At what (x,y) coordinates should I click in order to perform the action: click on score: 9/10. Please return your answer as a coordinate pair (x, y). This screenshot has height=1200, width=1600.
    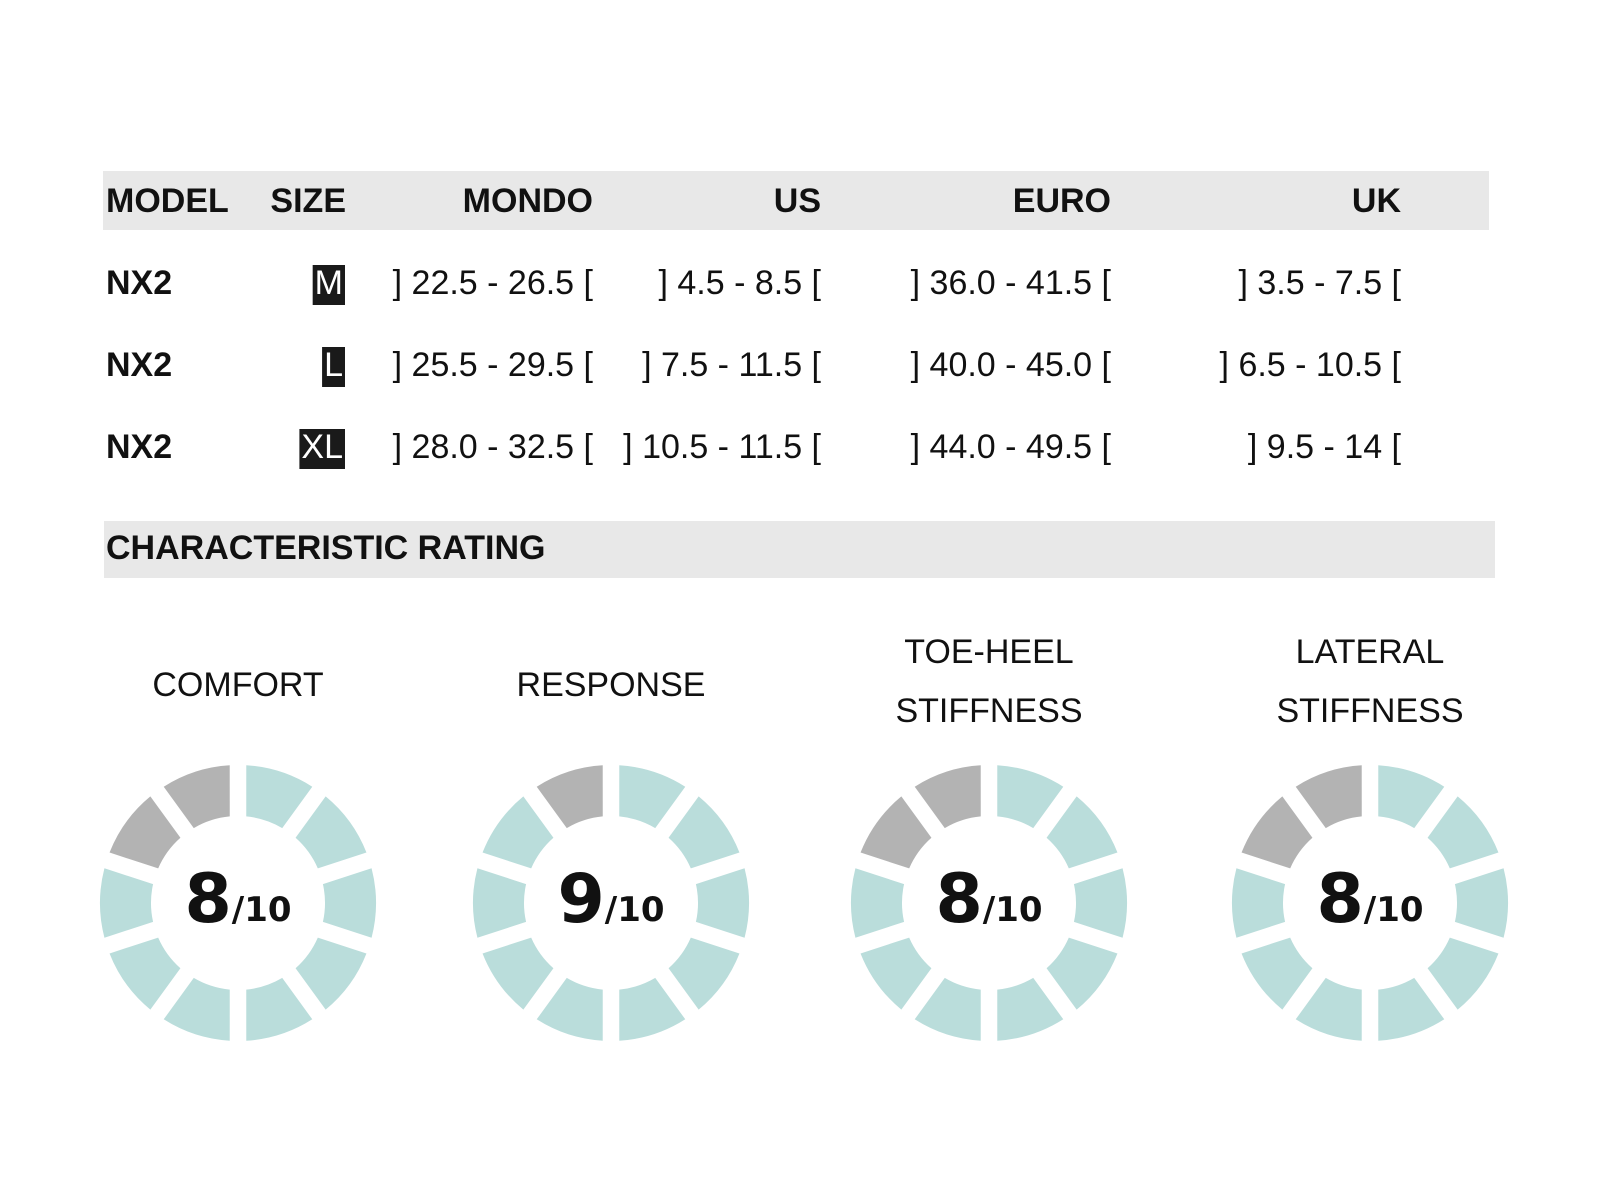
    Looking at the image, I should click on (610, 899).